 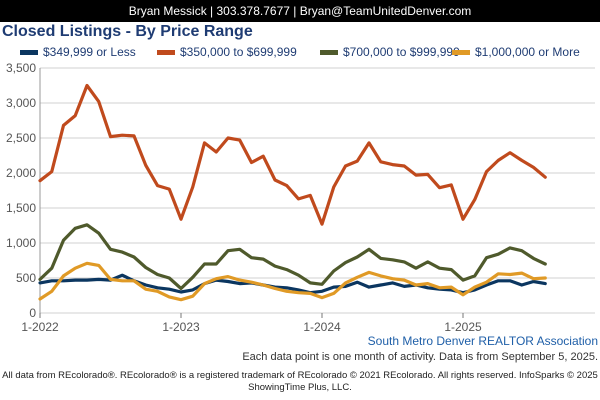 What do you see at coordinates (516, 52) in the screenshot?
I see `legend-item-series-3: $1,000,000 or More` at bounding box center [516, 52].